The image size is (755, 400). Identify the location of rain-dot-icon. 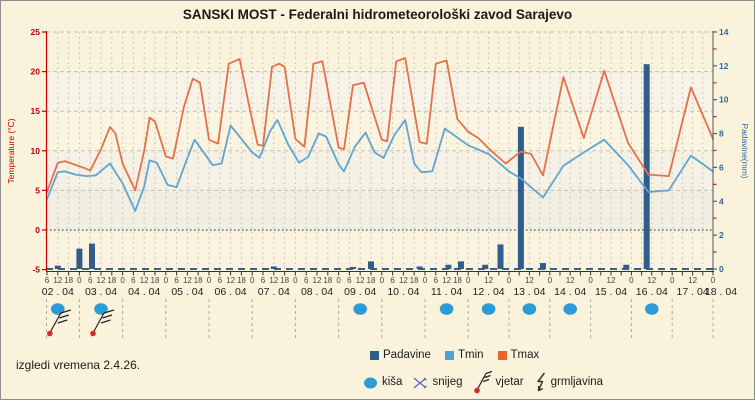
(370, 382).